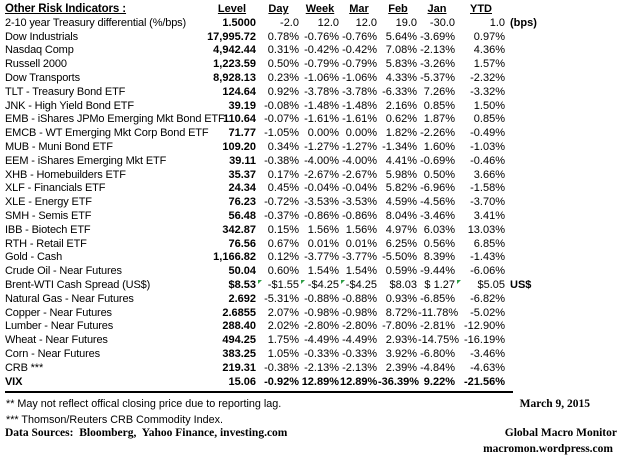 The image size is (640, 460). Describe the element at coordinates (239, 367) in the screenshot. I see `cell-level: 219.31` at that location.